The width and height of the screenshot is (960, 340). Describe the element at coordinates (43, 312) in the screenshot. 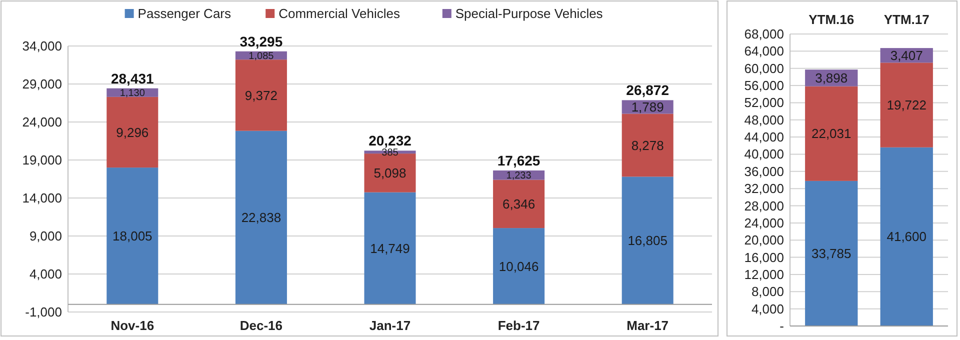

I see `y-tick-label: -1,000` at that location.